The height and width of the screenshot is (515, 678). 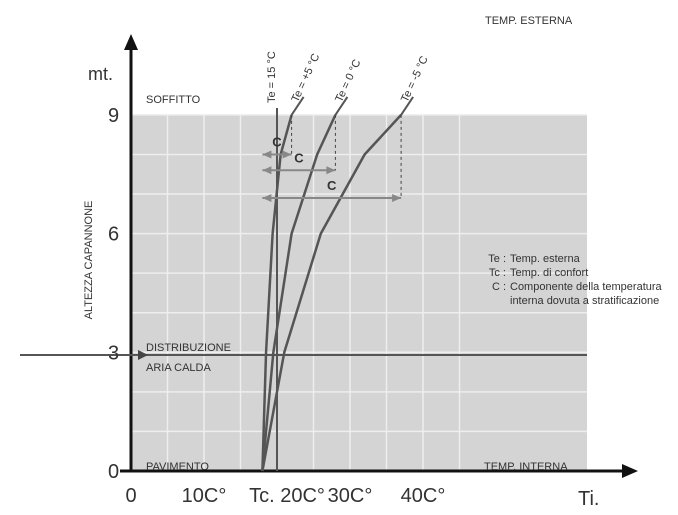 I want to click on x-tick-label: Tc. 20C°, so click(x=287, y=496).